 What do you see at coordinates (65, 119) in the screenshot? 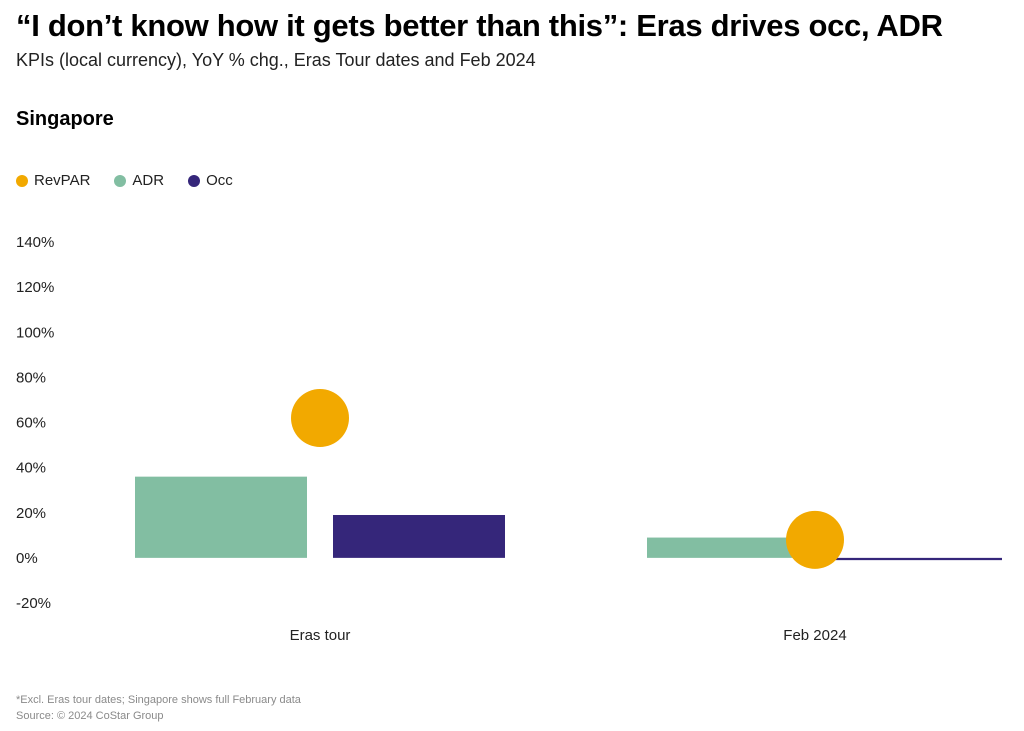
I see `panel-title: Singapore` at bounding box center [65, 119].